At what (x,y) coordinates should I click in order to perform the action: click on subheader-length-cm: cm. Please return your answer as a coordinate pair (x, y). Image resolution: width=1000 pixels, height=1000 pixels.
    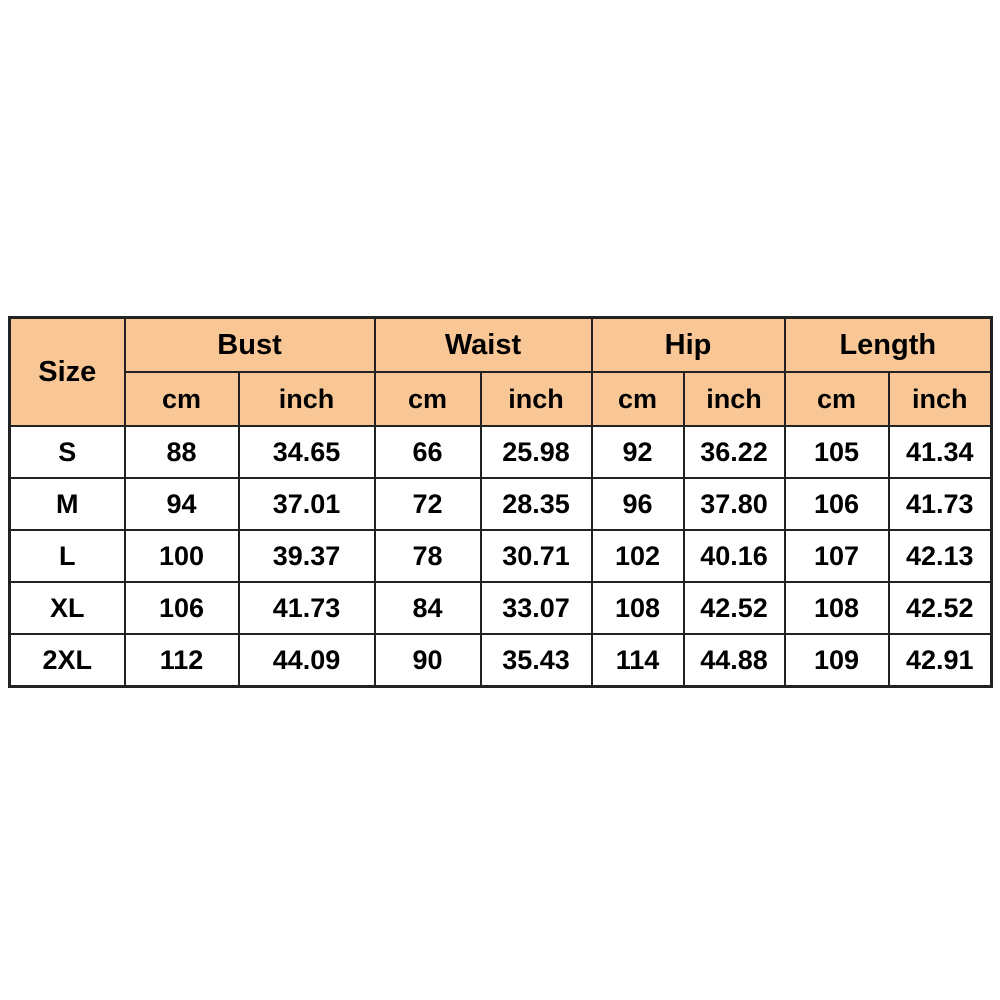
    Looking at the image, I should click on (836, 399).